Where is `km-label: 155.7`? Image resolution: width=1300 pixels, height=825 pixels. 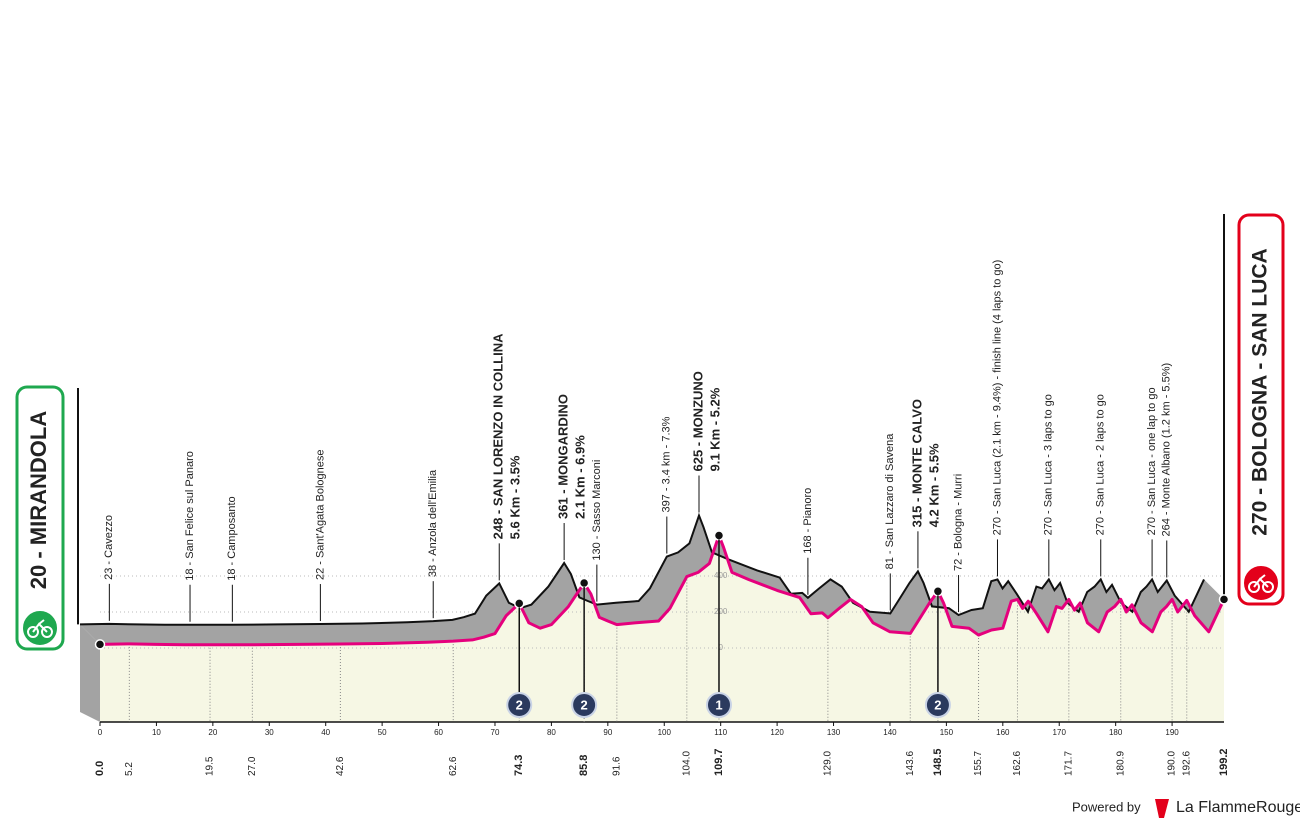 km-label: 155.7 is located at coordinates (978, 763).